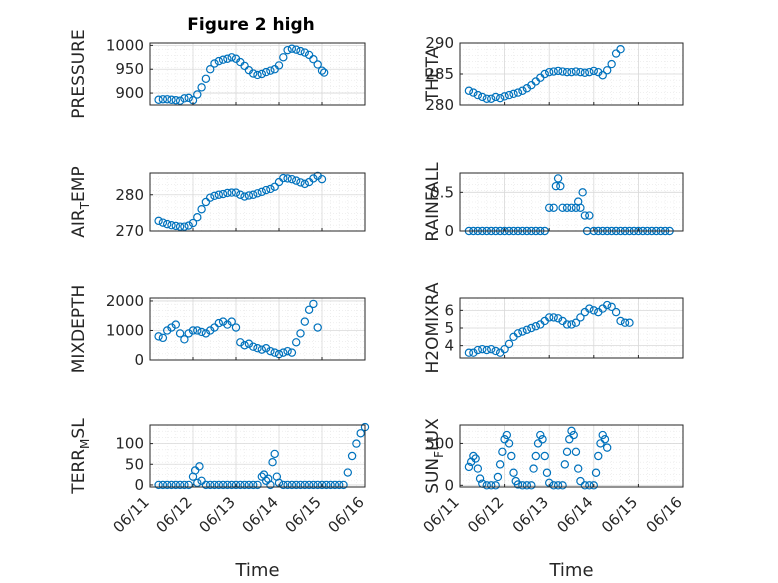  I want to click on y-axis-label: THETA, so click(433, 74).